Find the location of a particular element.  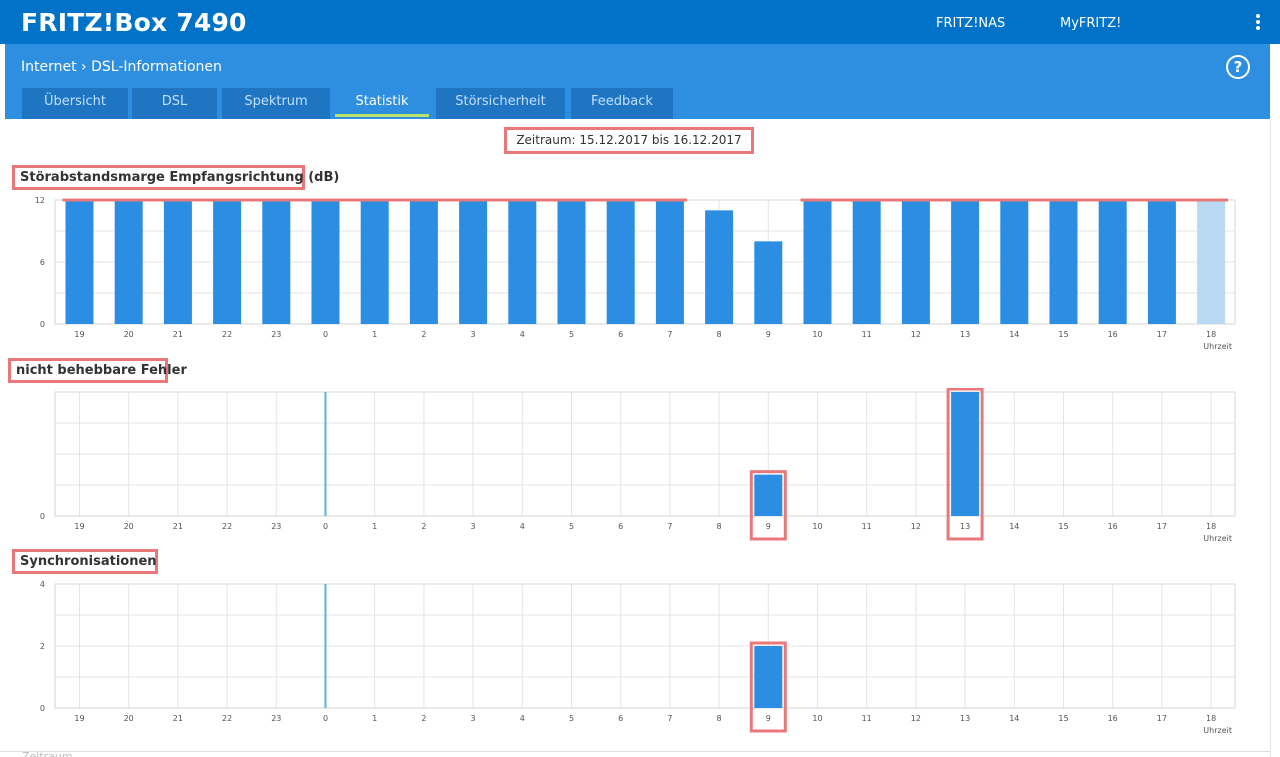

chart1-title-highlight is located at coordinates (158, 177).